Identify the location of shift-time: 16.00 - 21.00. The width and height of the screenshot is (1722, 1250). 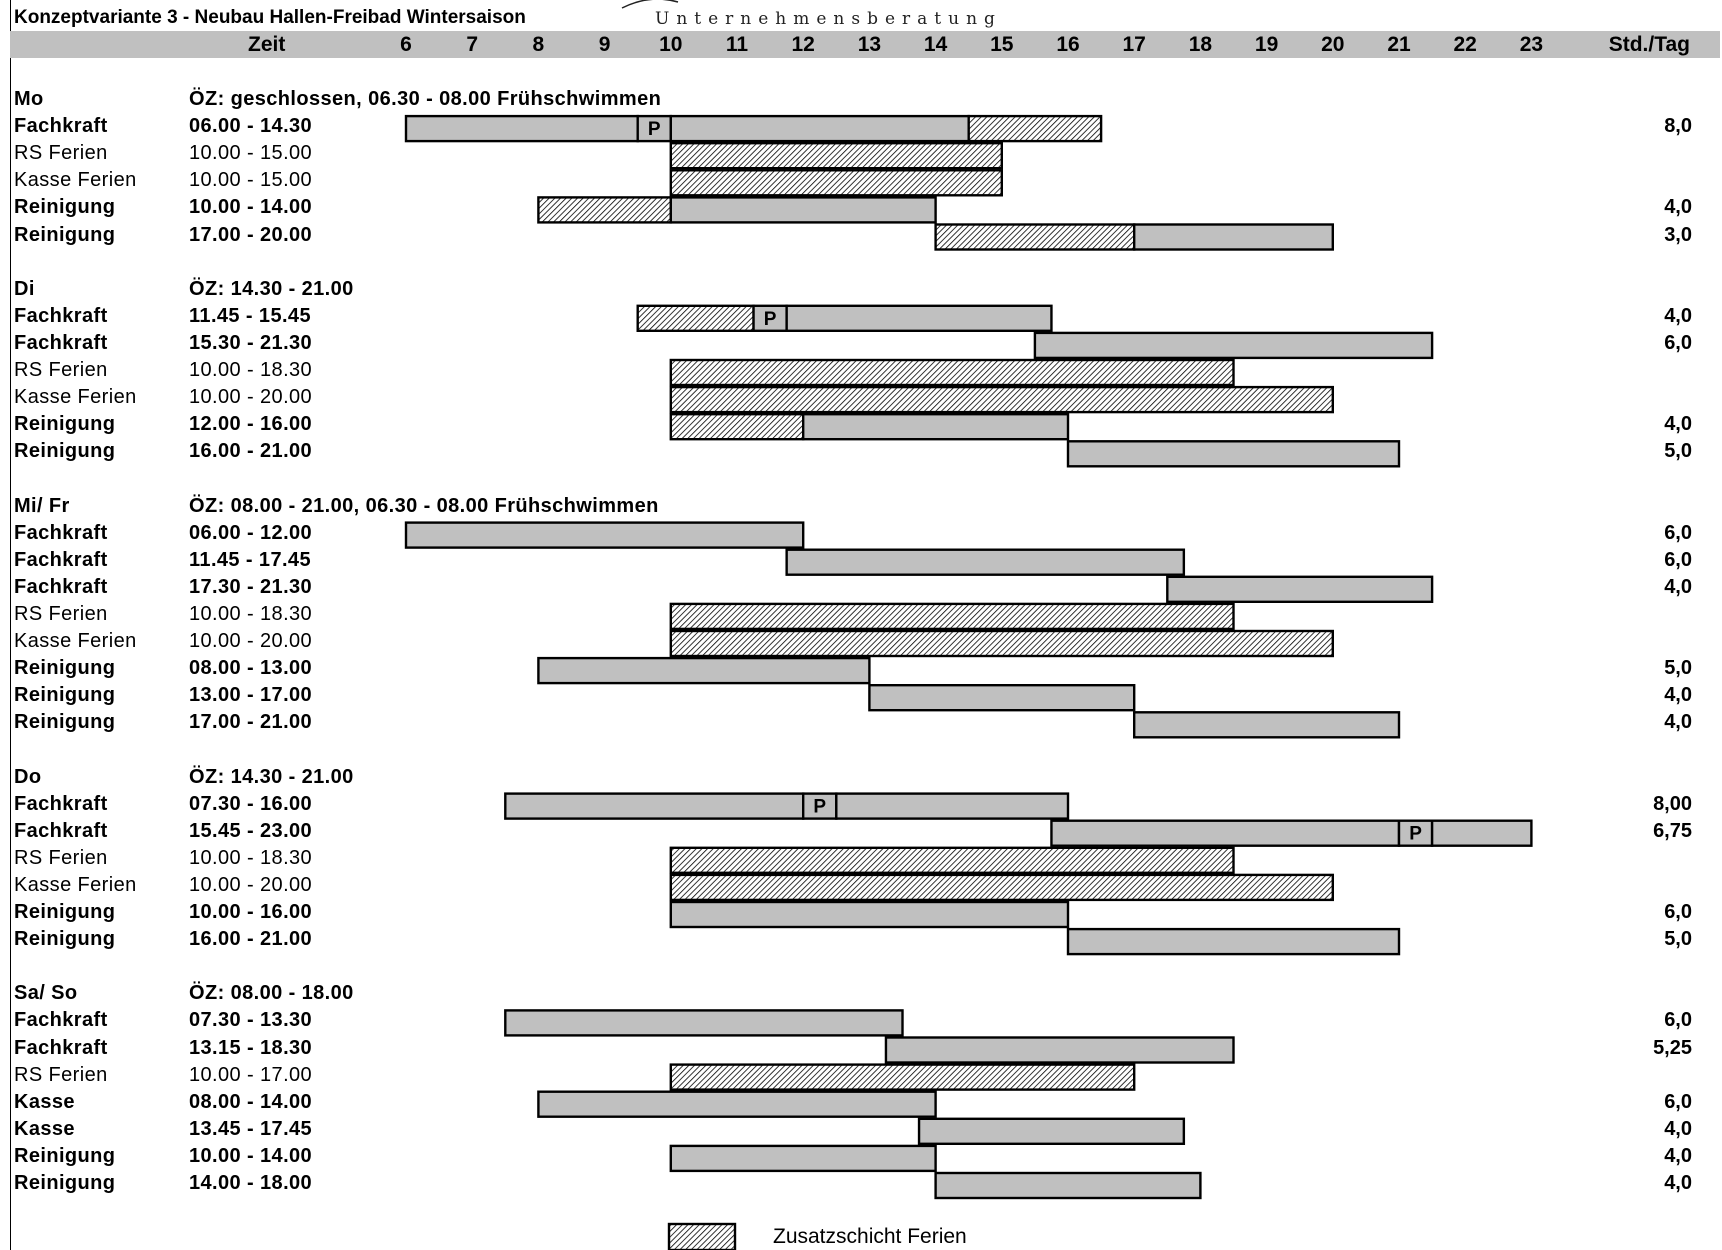
(251, 939).